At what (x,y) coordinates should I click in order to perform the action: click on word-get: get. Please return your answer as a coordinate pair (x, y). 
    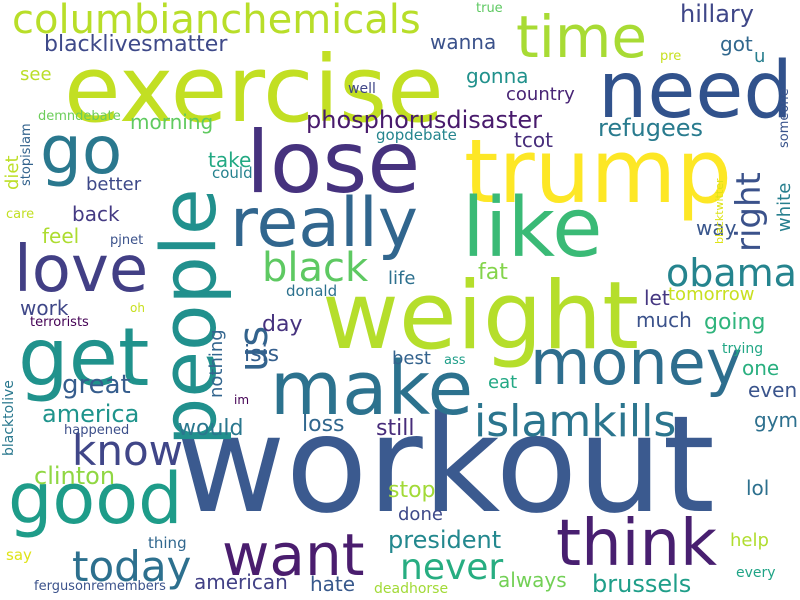
    Looking at the image, I should click on (84, 357).